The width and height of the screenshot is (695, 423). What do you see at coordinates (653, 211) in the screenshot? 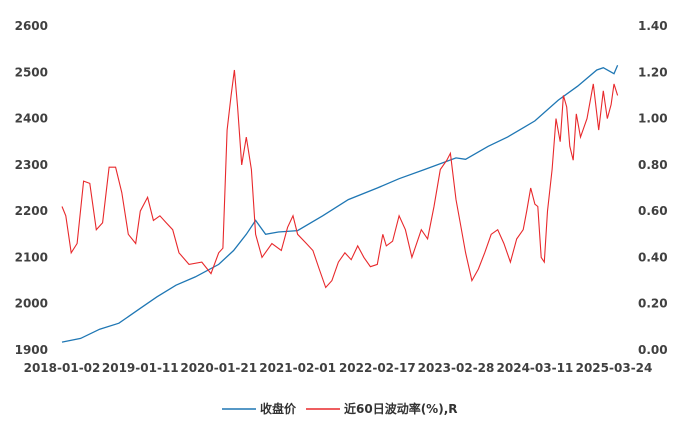
I see `right-axis-tick-label: 0.60` at bounding box center [653, 211].